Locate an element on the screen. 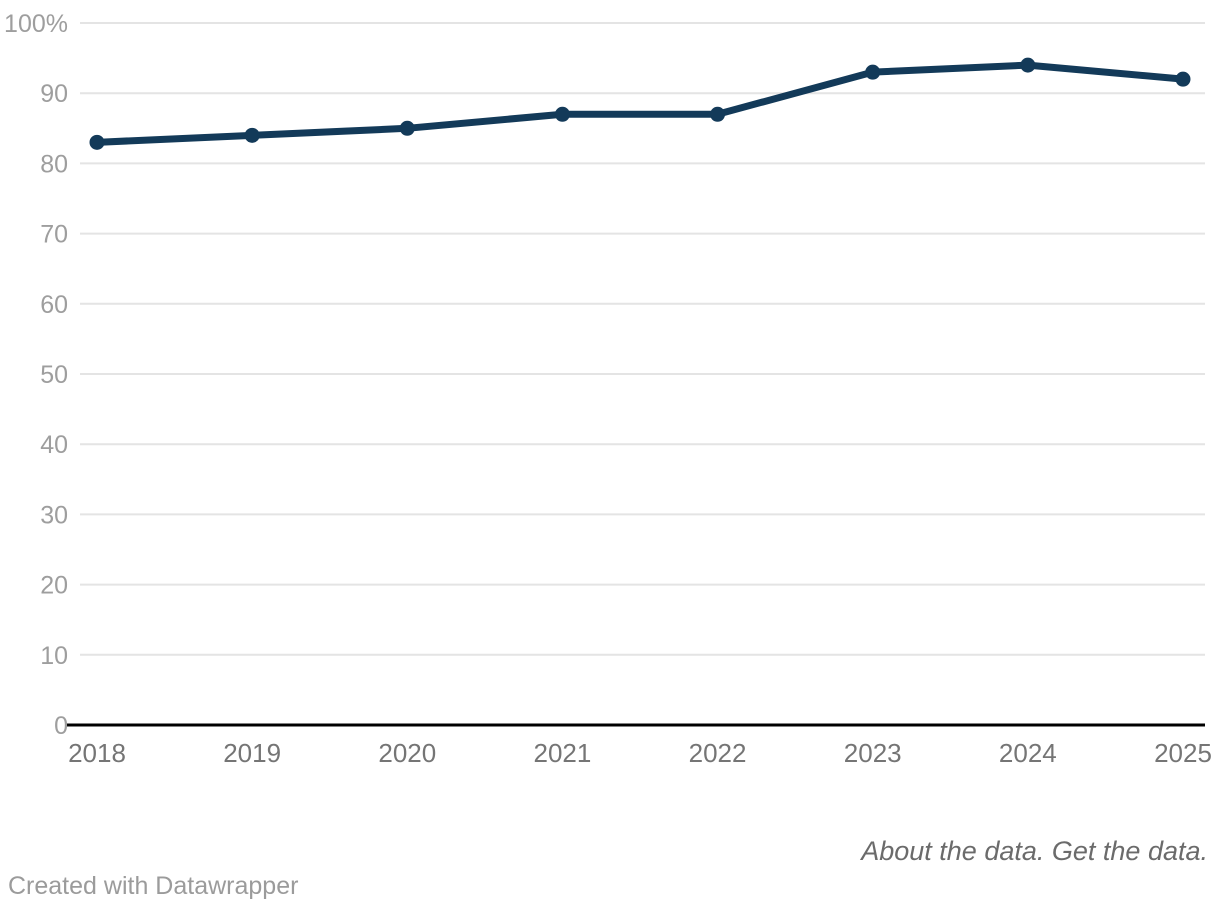  x-tick-label: 2019 is located at coordinates (252, 753).